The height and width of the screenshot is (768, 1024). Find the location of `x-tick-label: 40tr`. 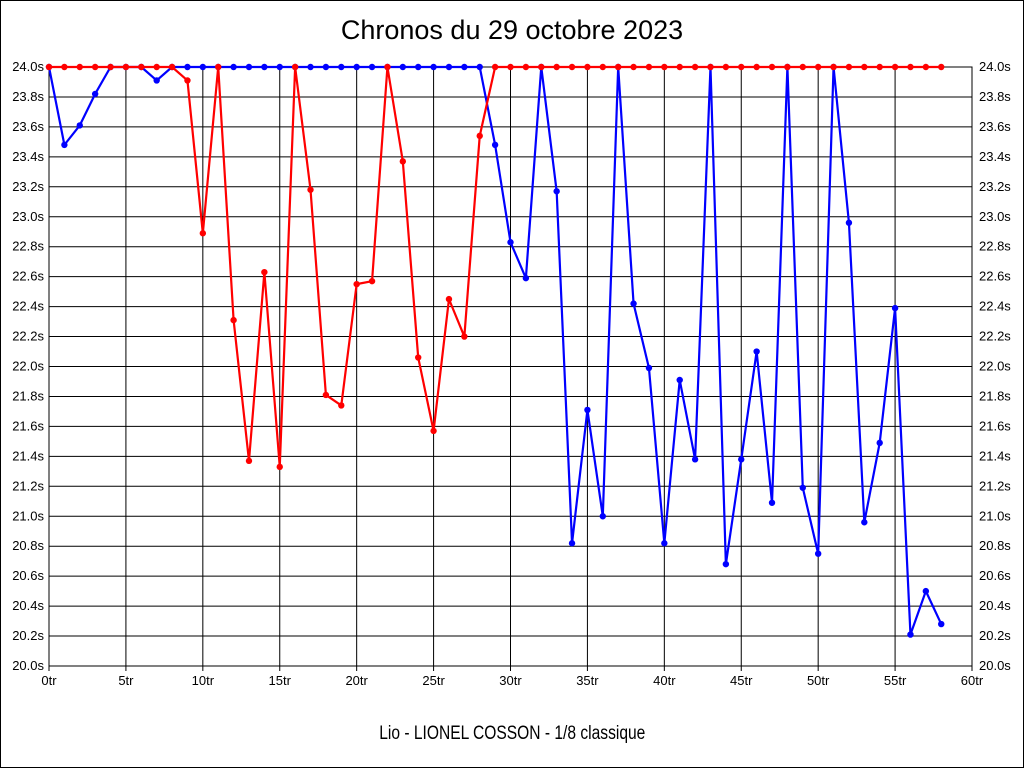

x-tick-label: 40tr is located at coordinates (664, 680).